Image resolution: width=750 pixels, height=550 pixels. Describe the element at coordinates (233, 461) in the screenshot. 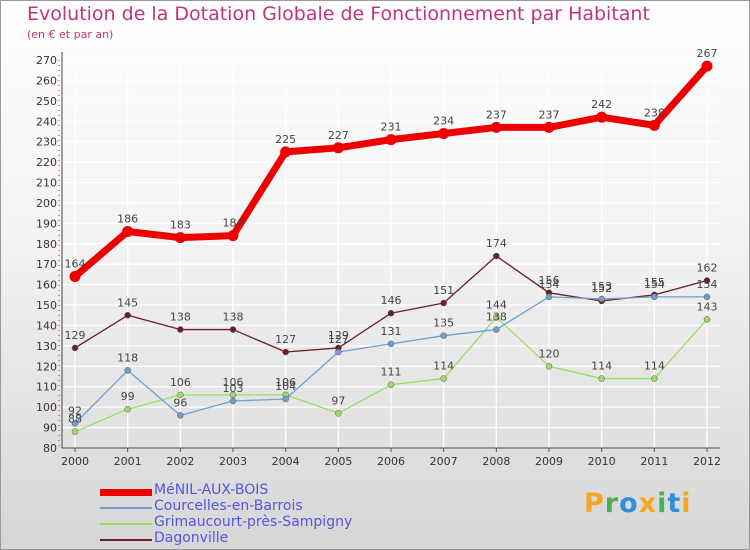

I see `x-tick-label: 2003` at that location.